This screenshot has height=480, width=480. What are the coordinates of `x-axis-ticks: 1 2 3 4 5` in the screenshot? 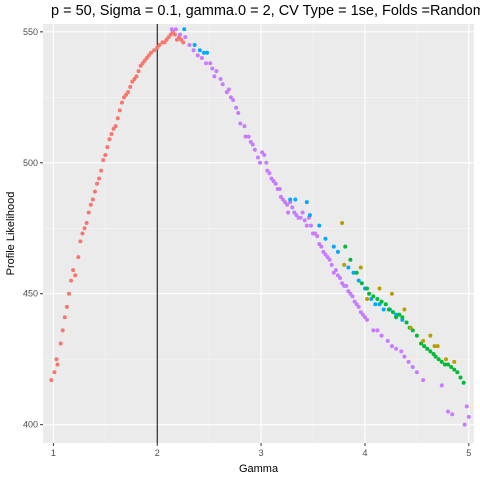 It's located at (261, 450).